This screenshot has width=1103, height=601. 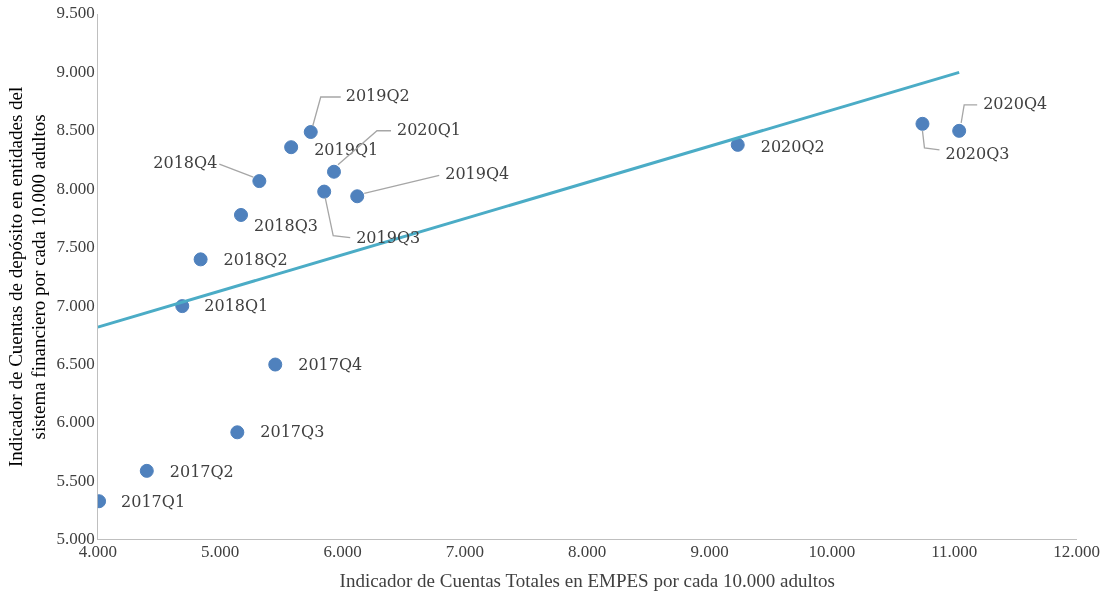 I want to click on annotation: 2020Q4, so click(x=1015, y=103).